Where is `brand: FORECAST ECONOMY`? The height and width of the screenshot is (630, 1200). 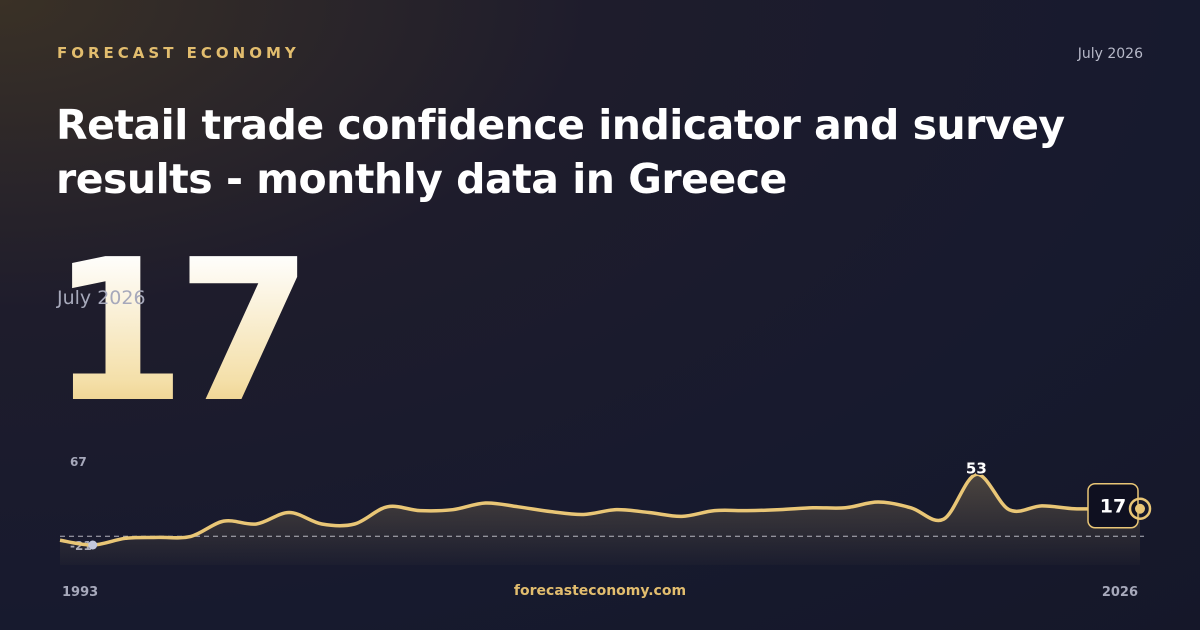 brand: FORECAST ECONOMY is located at coordinates (178, 53).